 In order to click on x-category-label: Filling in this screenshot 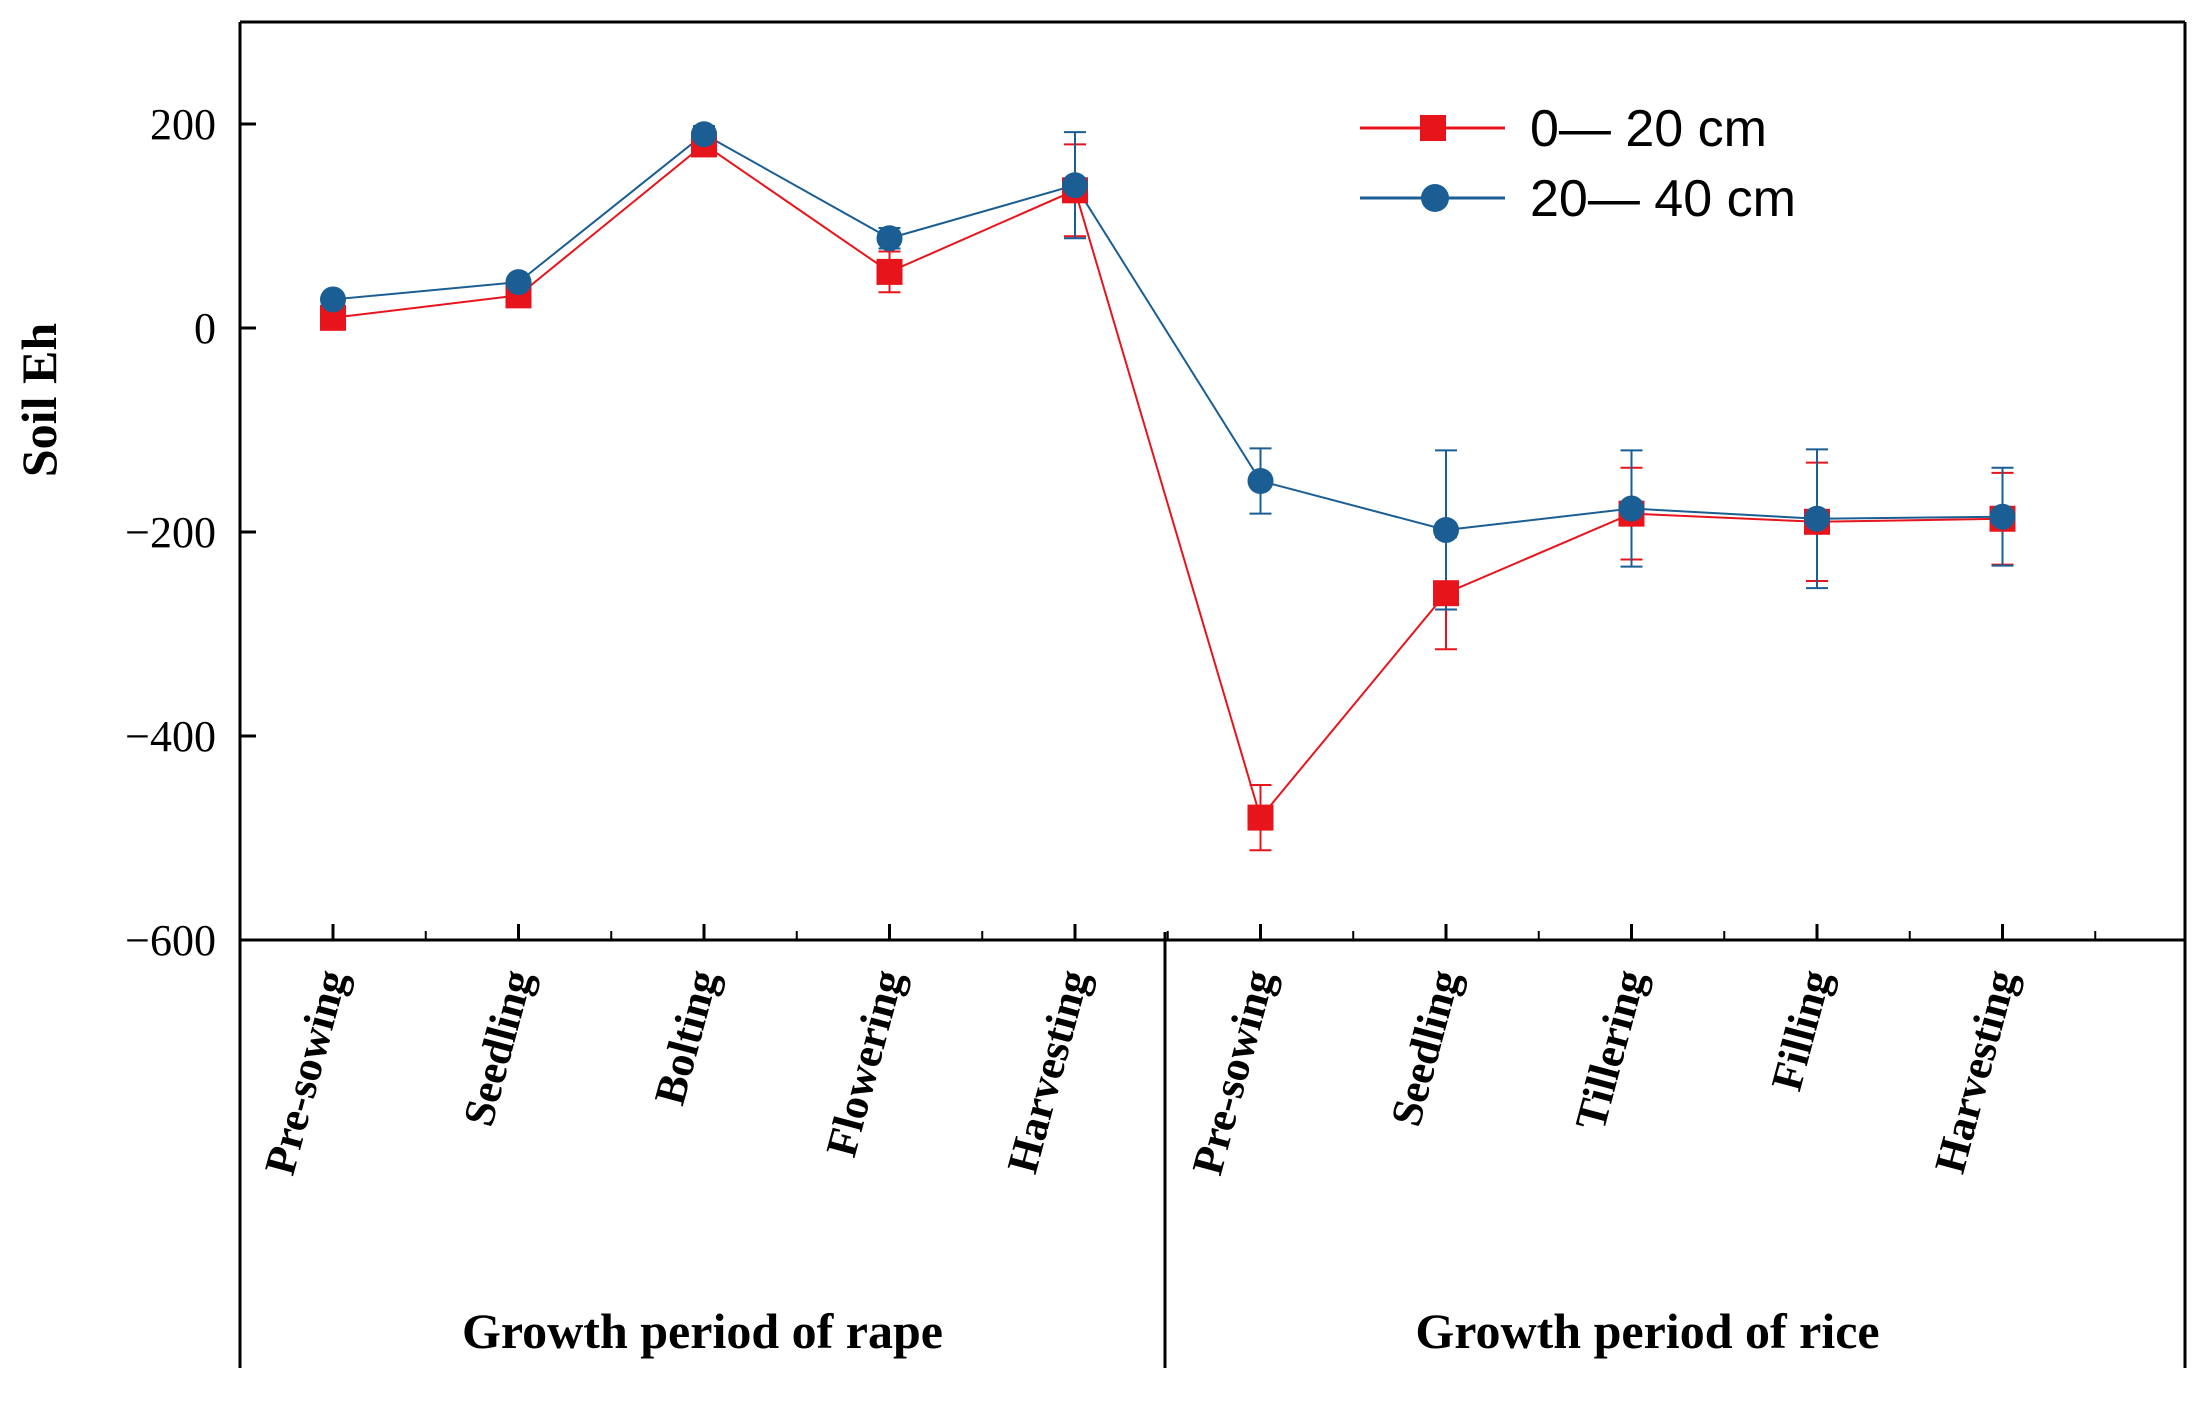, I will do `click(1801, 1030)`.